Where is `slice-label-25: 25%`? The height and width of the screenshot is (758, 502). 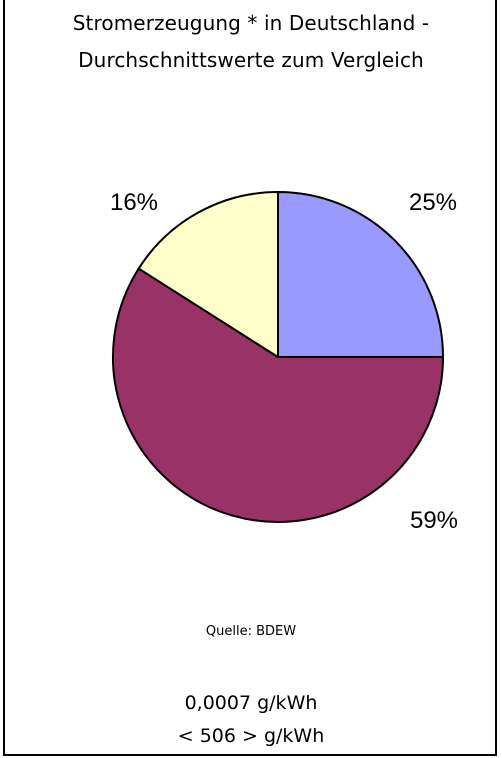 slice-label-25: 25% is located at coordinates (433, 202).